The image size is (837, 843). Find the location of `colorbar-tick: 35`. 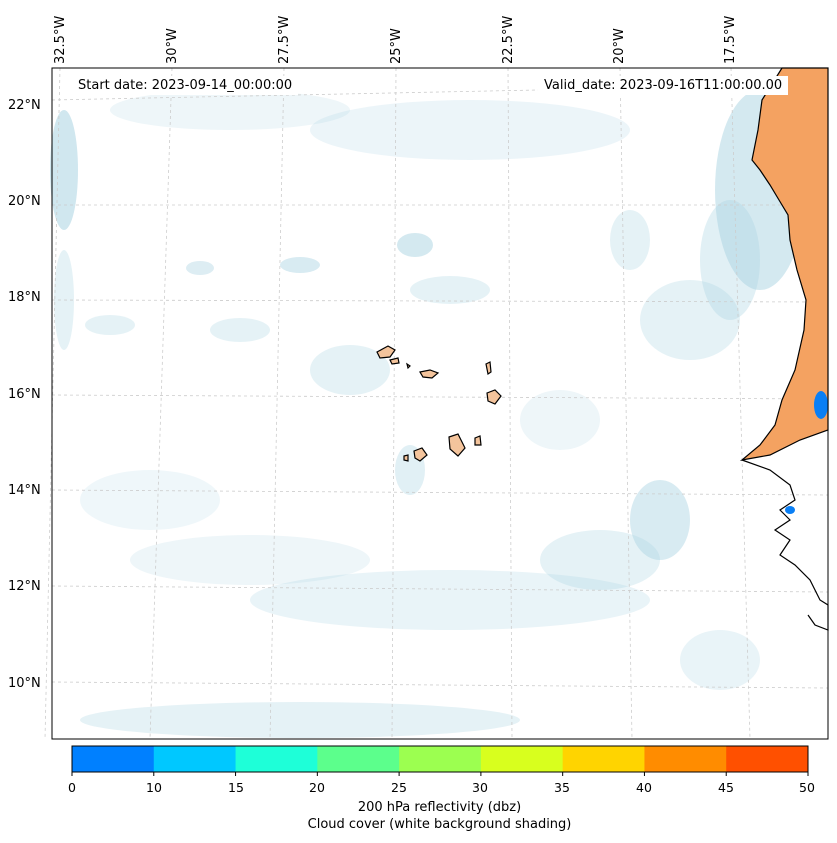

colorbar-tick: 35 is located at coordinates (562, 787).